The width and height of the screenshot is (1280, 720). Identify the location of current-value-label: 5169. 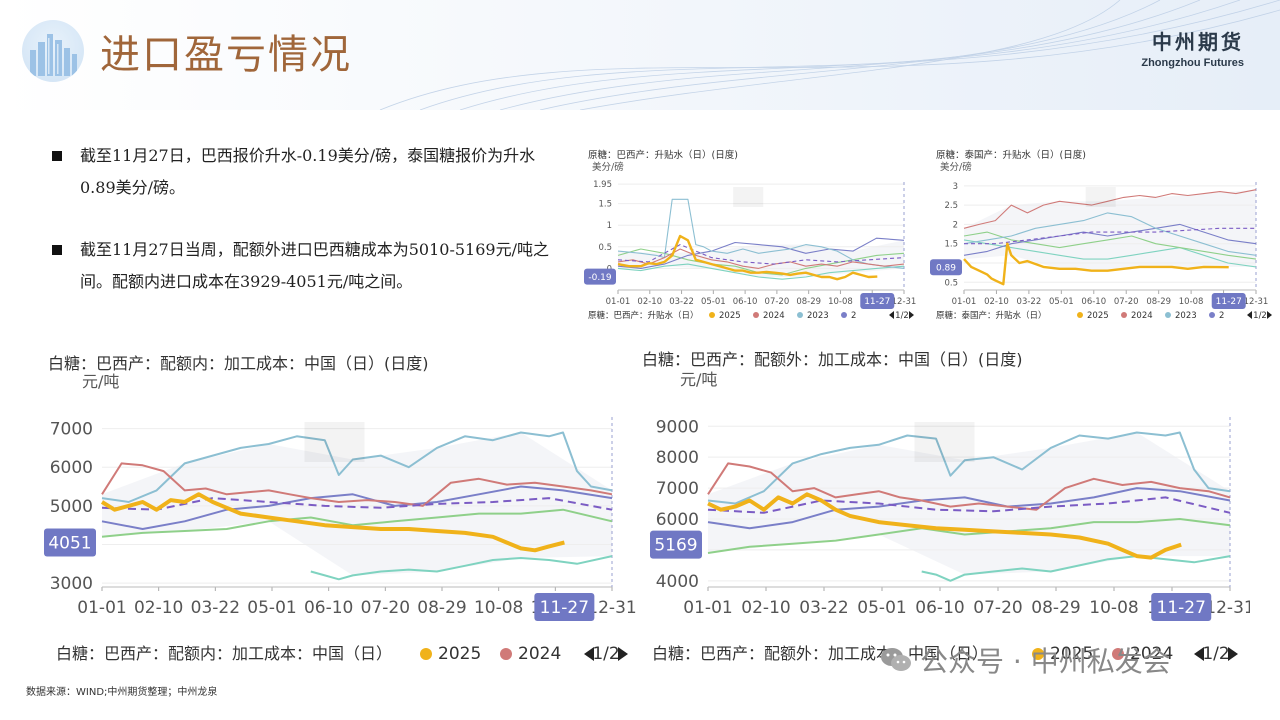
(675, 546).